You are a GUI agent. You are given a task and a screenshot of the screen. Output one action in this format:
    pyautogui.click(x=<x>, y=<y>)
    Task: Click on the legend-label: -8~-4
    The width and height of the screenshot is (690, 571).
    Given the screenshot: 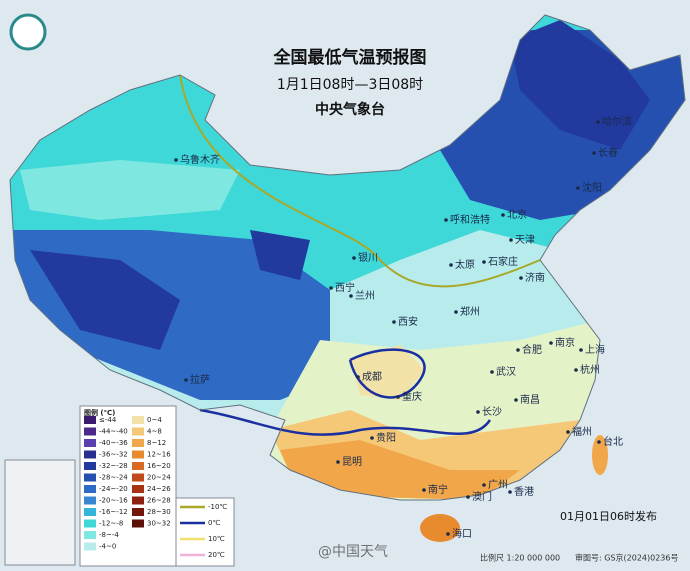 What is the action you would take?
    pyautogui.click(x=109, y=535)
    